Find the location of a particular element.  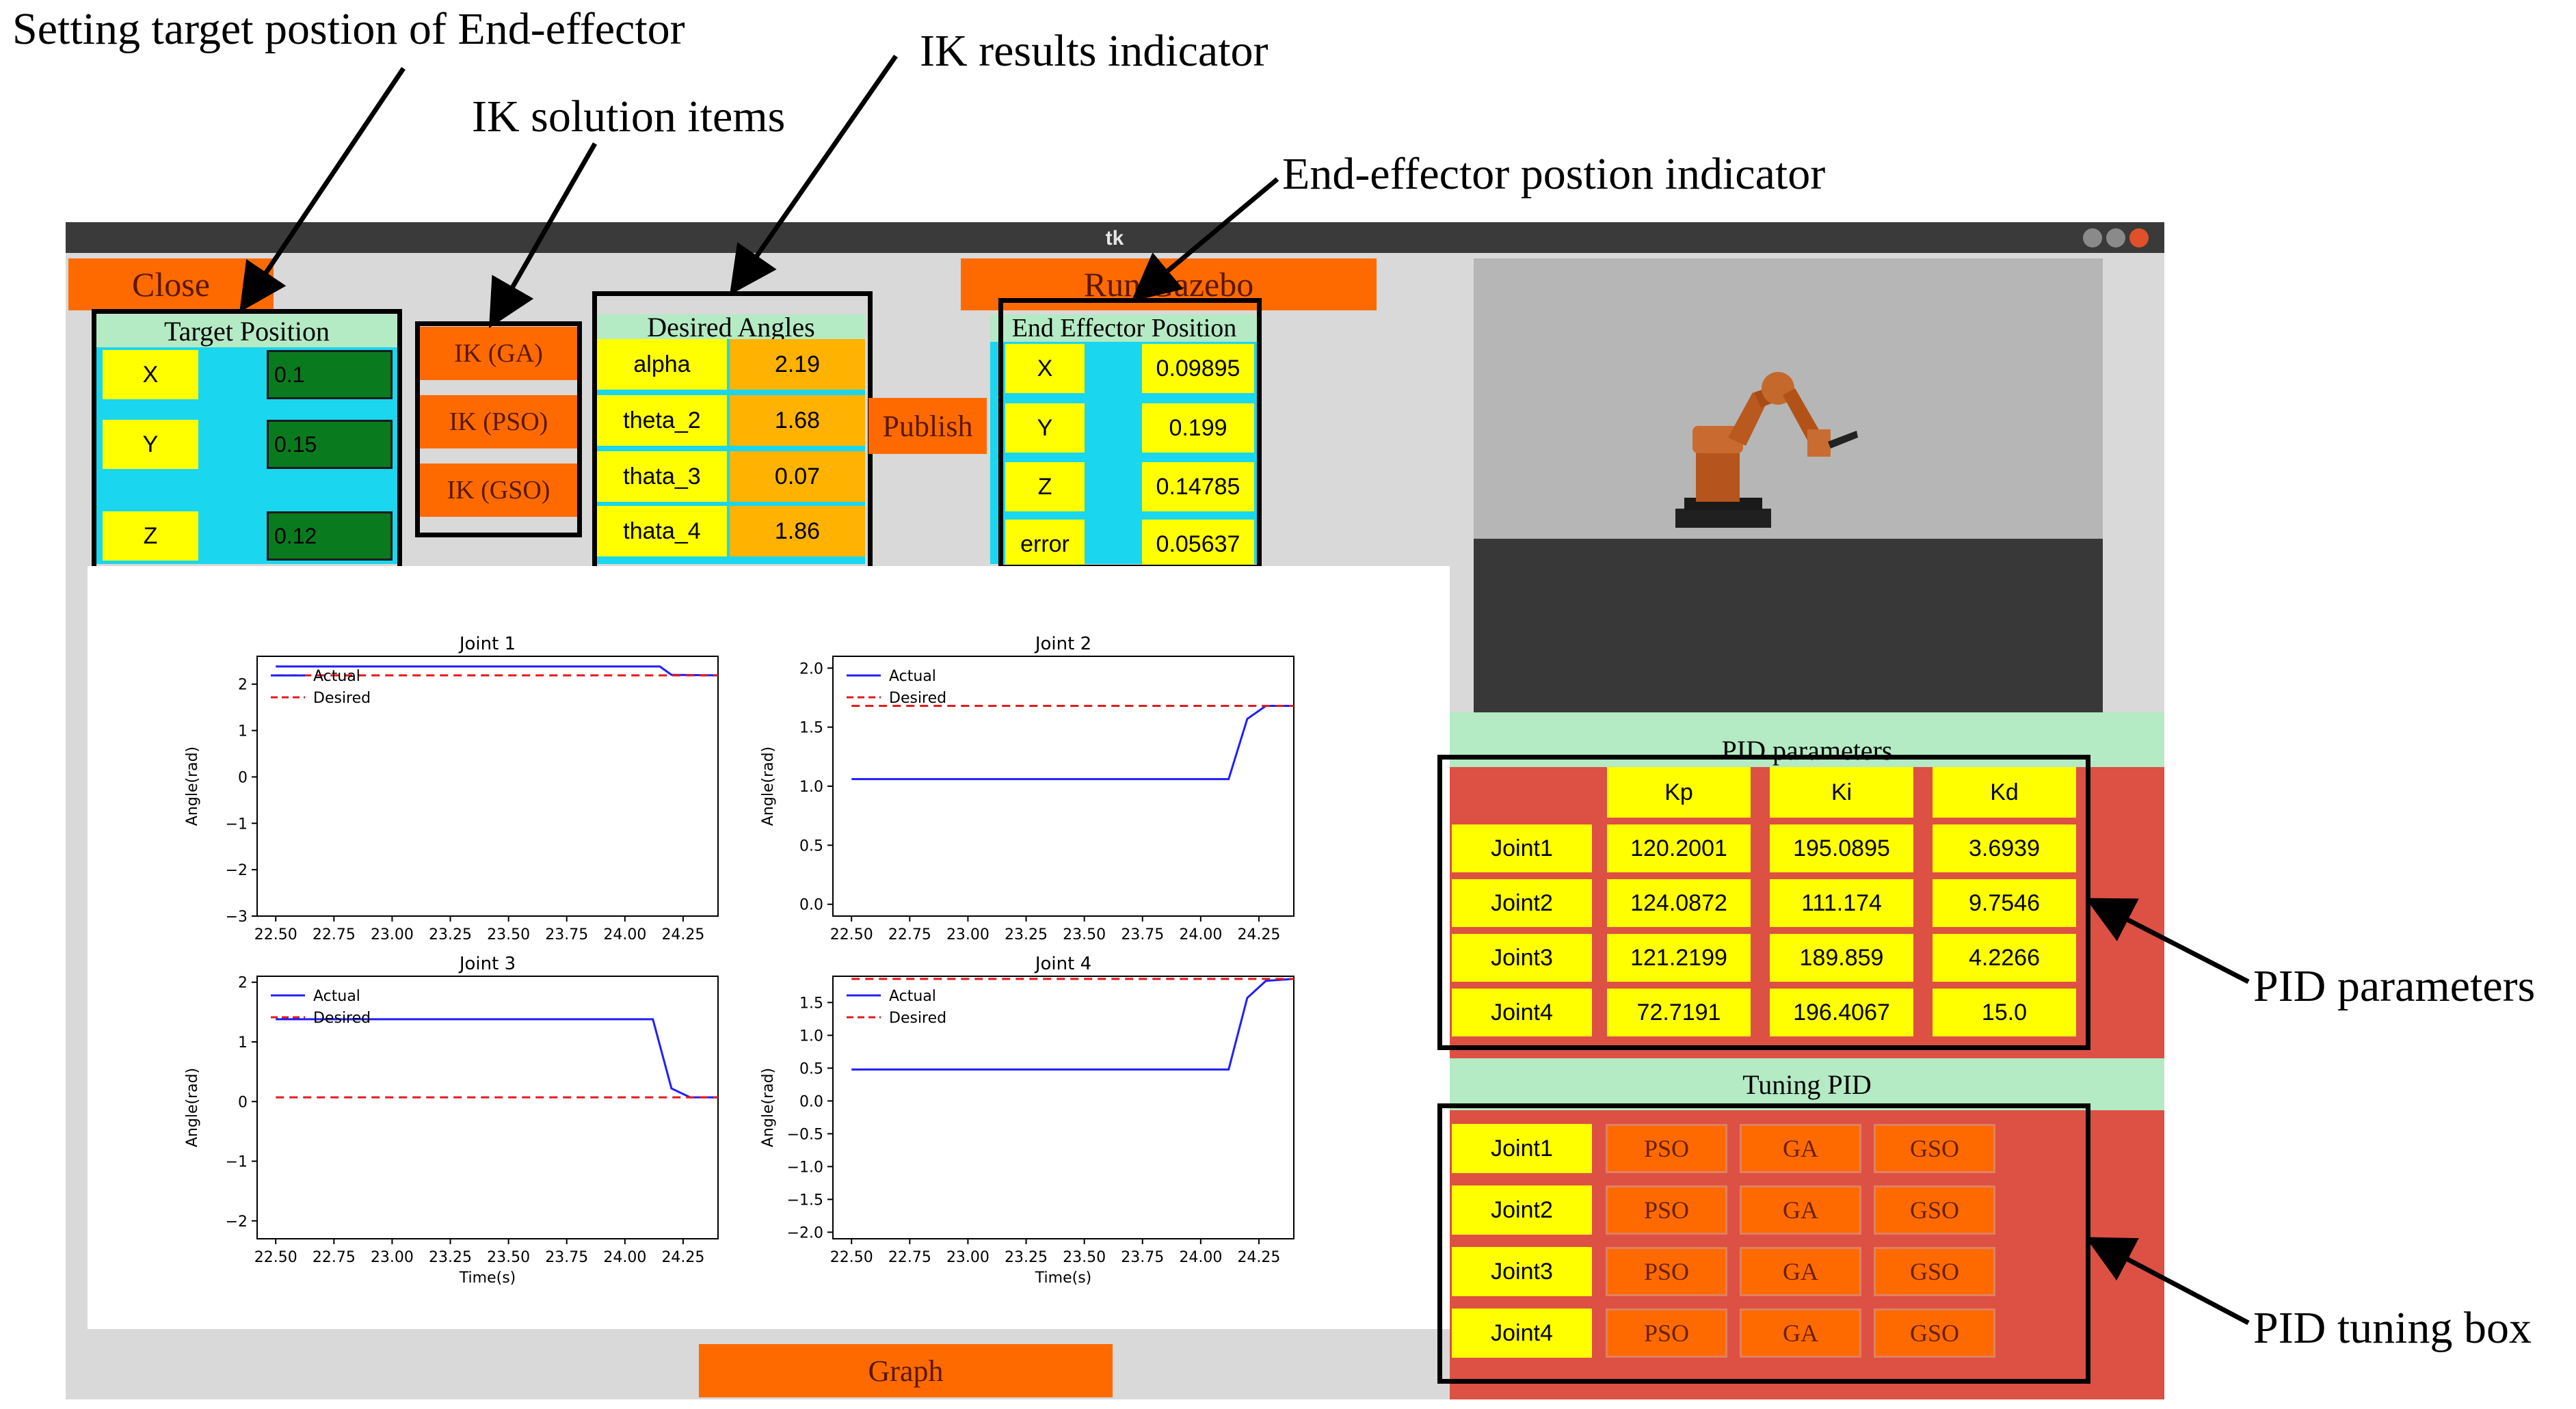

desired-angles-title: Desired Angles is located at coordinates (731, 328).